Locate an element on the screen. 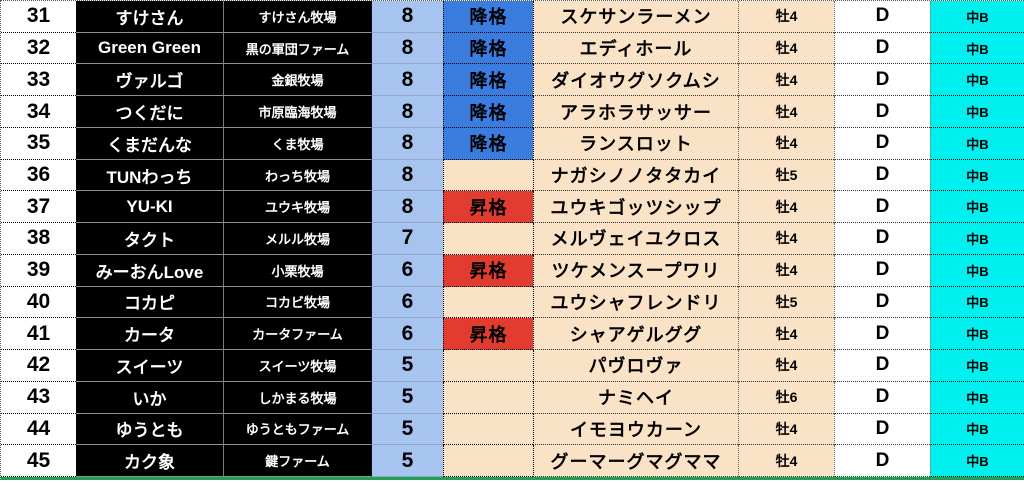 Image resolution: width=1024 pixels, height=483 pixels. farm-name-cell: くま牧場 is located at coordinates (297, 143).